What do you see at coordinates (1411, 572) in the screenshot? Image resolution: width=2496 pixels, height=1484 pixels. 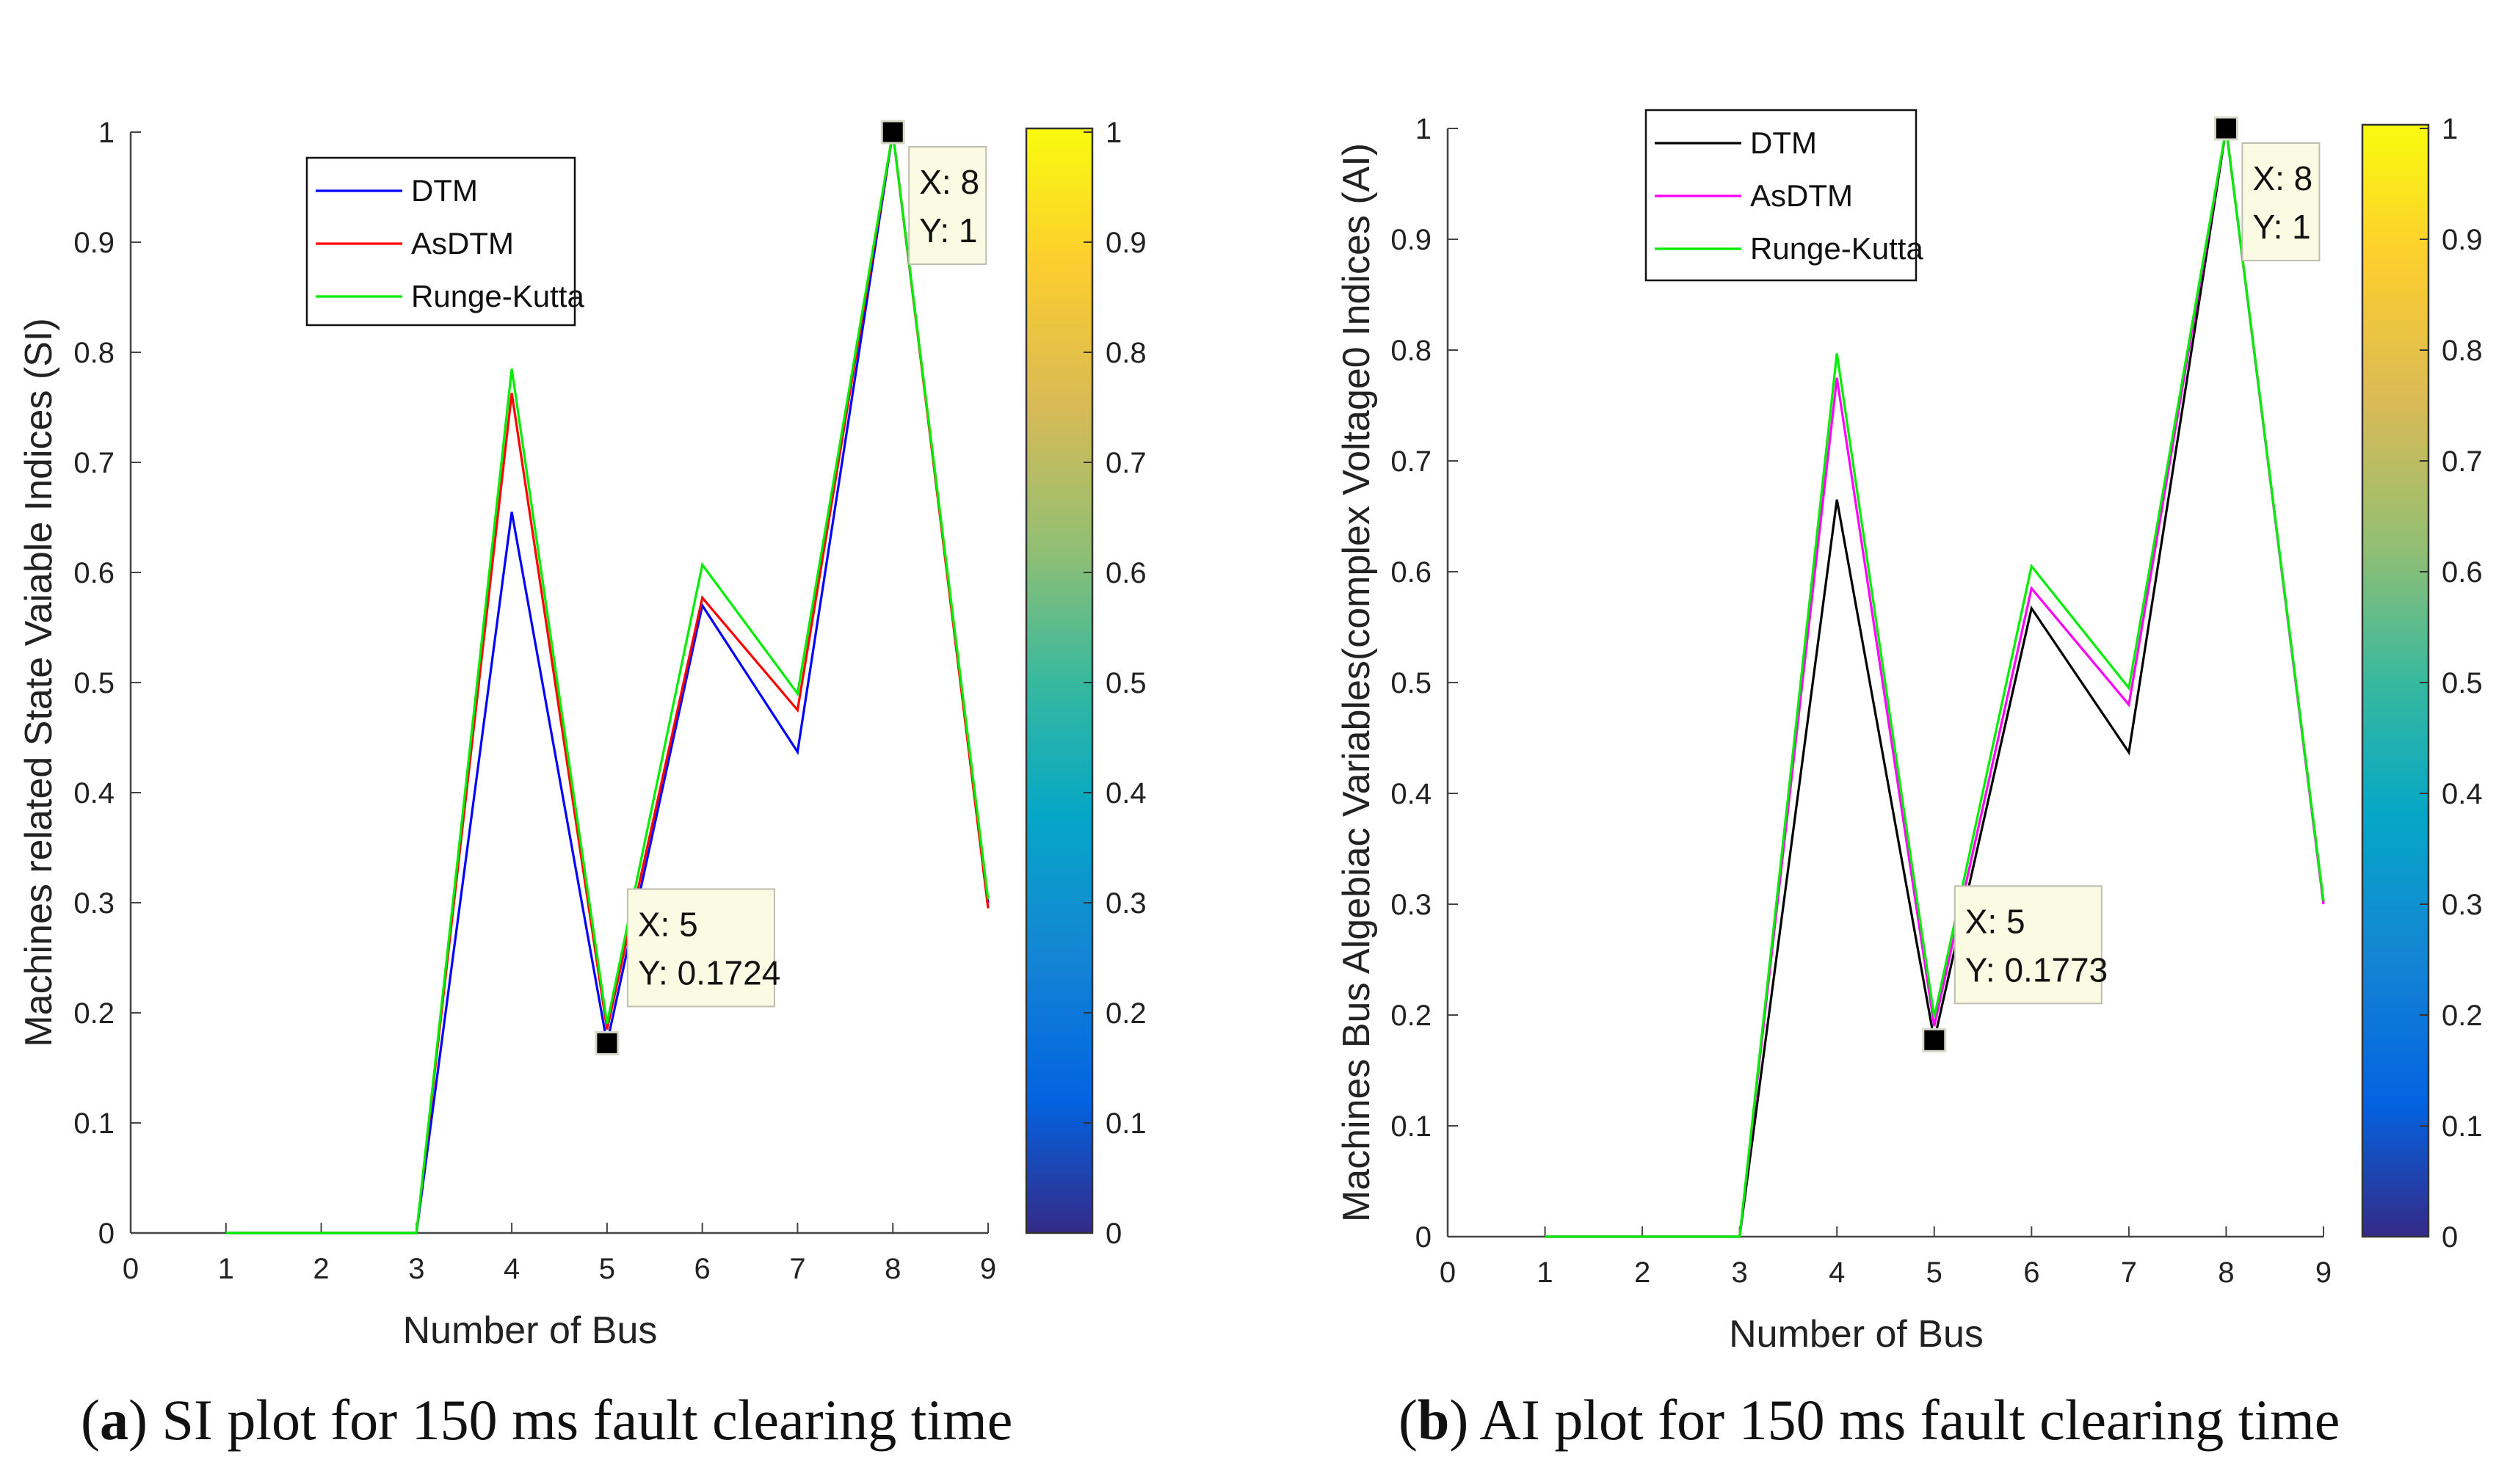 I see `panel-b-y-tick-label: 0.6` at bounding box center [1411, 572].